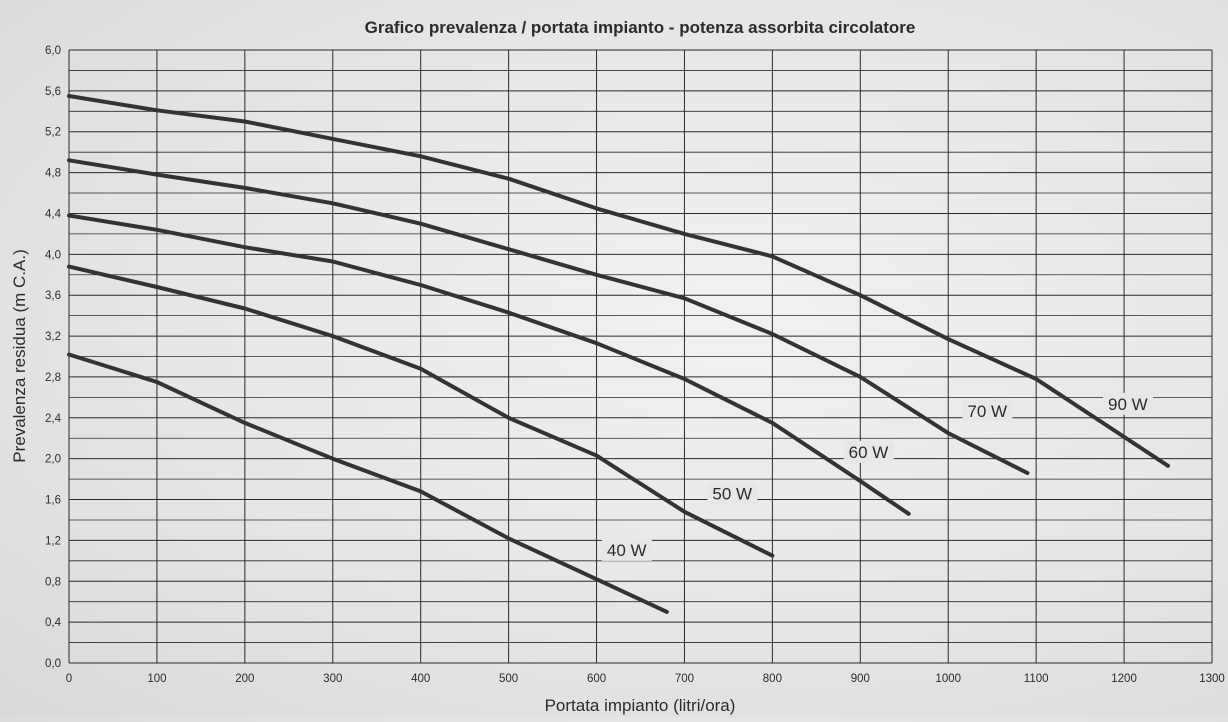 Image resolution: width=1228 pixels, height=722 pixels. Describe the element at coordinates (69, 679) in the screenshot. I see `x-tick-label: 0` at that location.